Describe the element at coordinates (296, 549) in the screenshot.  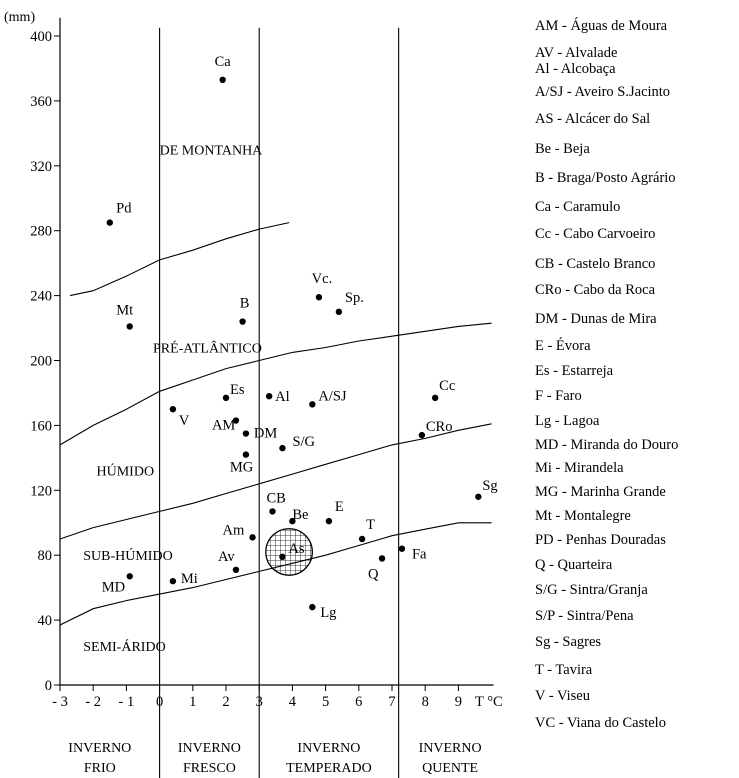
I see `station-label: As` at that location.